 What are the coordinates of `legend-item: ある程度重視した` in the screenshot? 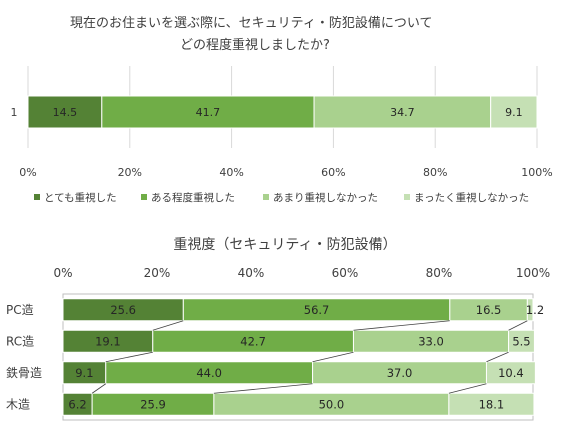 It's located at (188, 197).